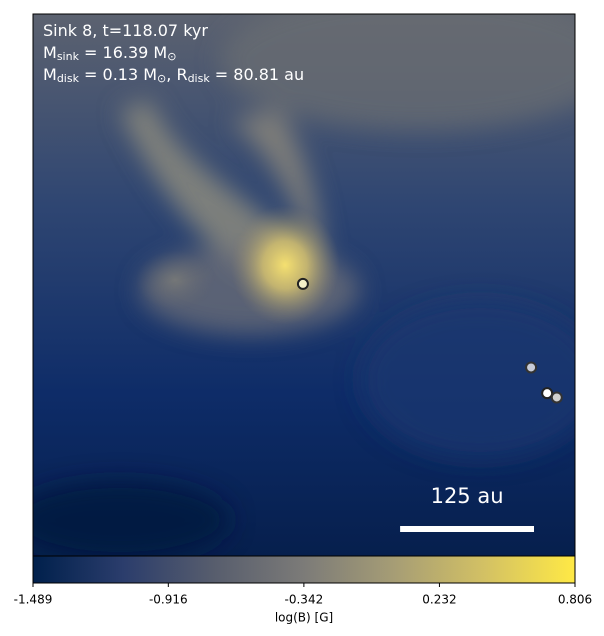  I want to click on colorbar-tick-label: 0.232, so click(439, 600).